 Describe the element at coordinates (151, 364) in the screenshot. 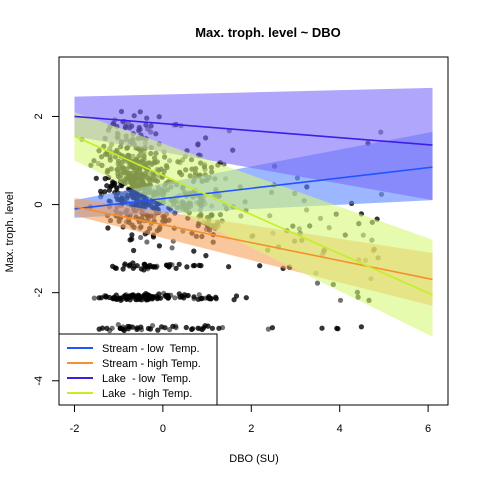

I see `legend-label: Stream - high Temp.` at that location.